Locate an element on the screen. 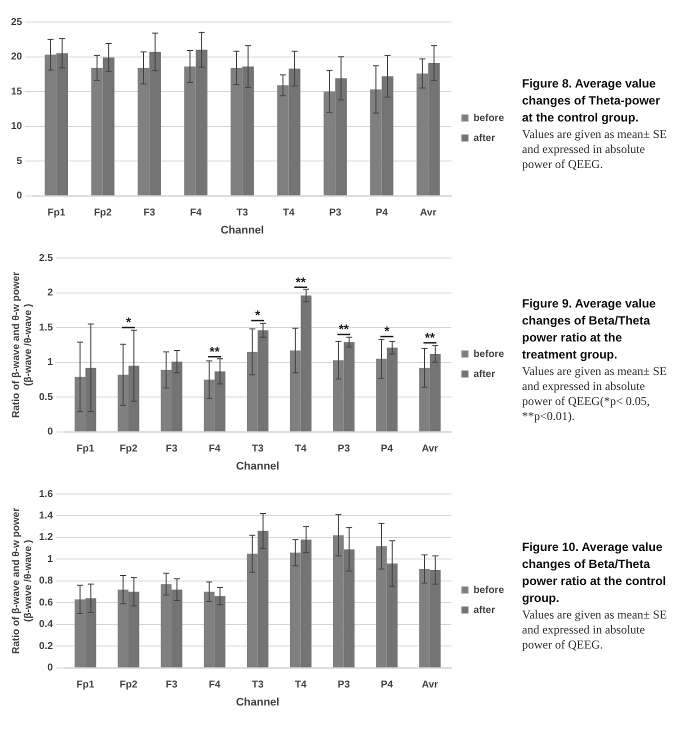  caption: Figure 8. Average value changes of Theta-power at the control group. is located at coordinates (591, 100).